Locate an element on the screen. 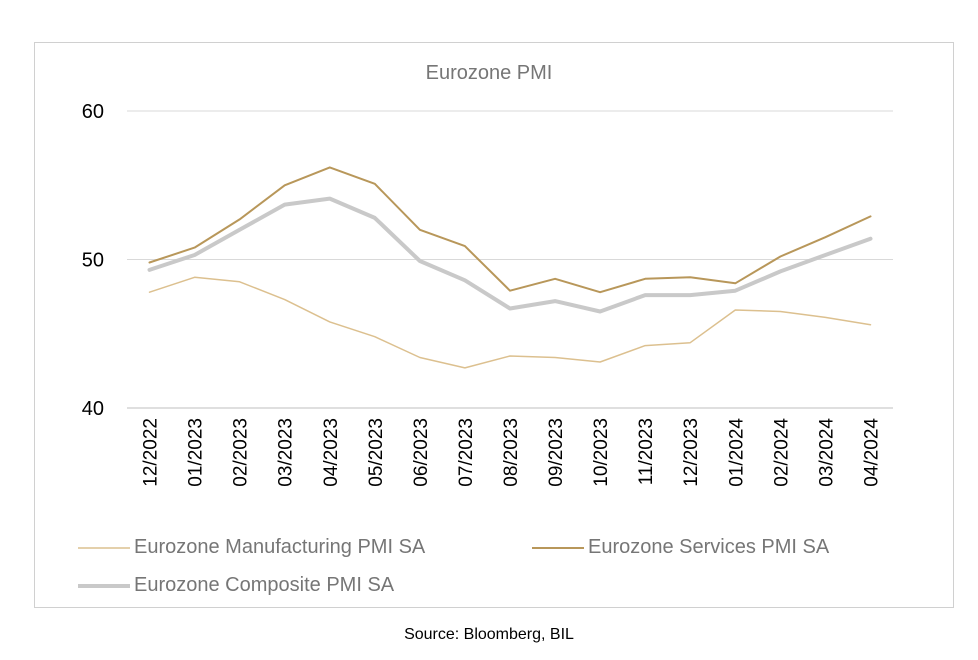 This screenshot has width=978, height=660. x-tick-label: 10/2023 is located at coordinates (601, 452).